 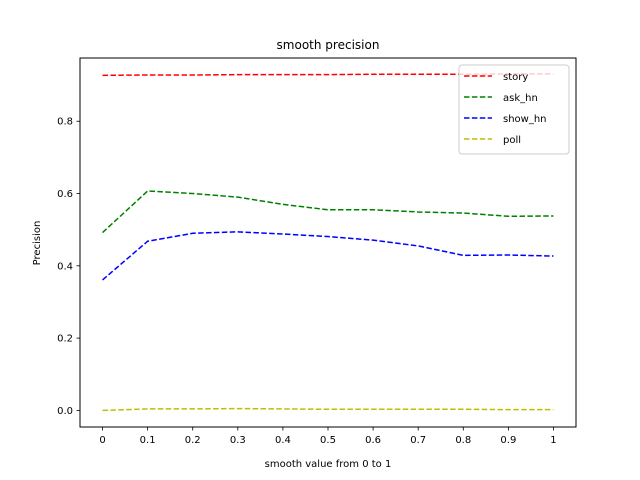 I want to click on x-tick-label: 0.4, so click(x=283, y=440).